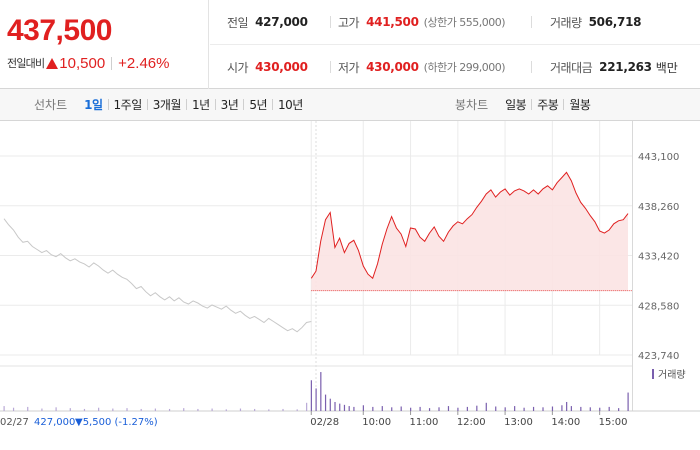  I want to click on prev-day-info-price: 427,000, so click(54, 422).